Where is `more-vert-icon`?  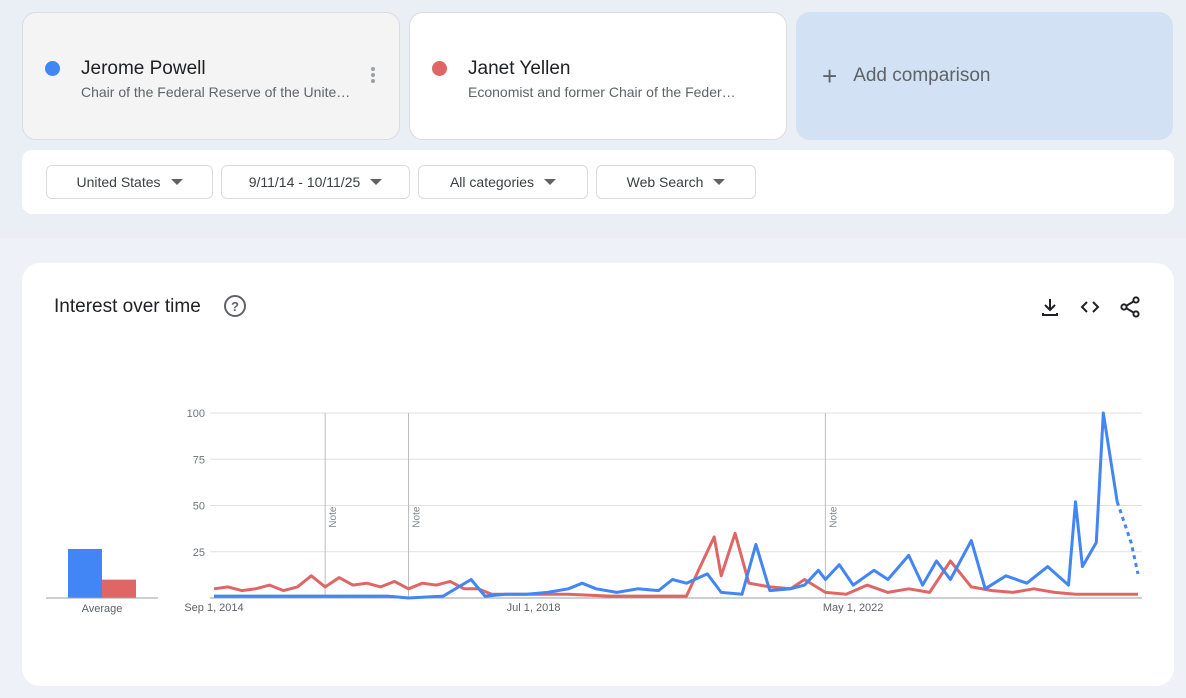 more-vert-icon is located at coordinates (373, 79).